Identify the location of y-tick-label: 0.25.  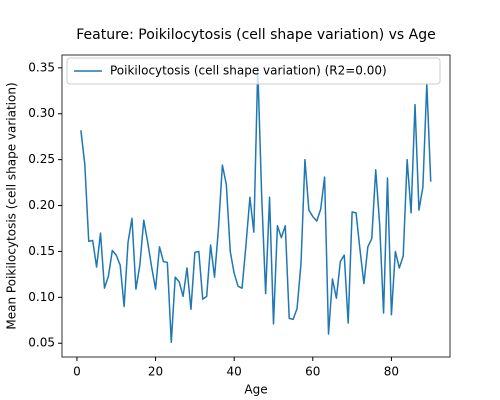
(41, 159).